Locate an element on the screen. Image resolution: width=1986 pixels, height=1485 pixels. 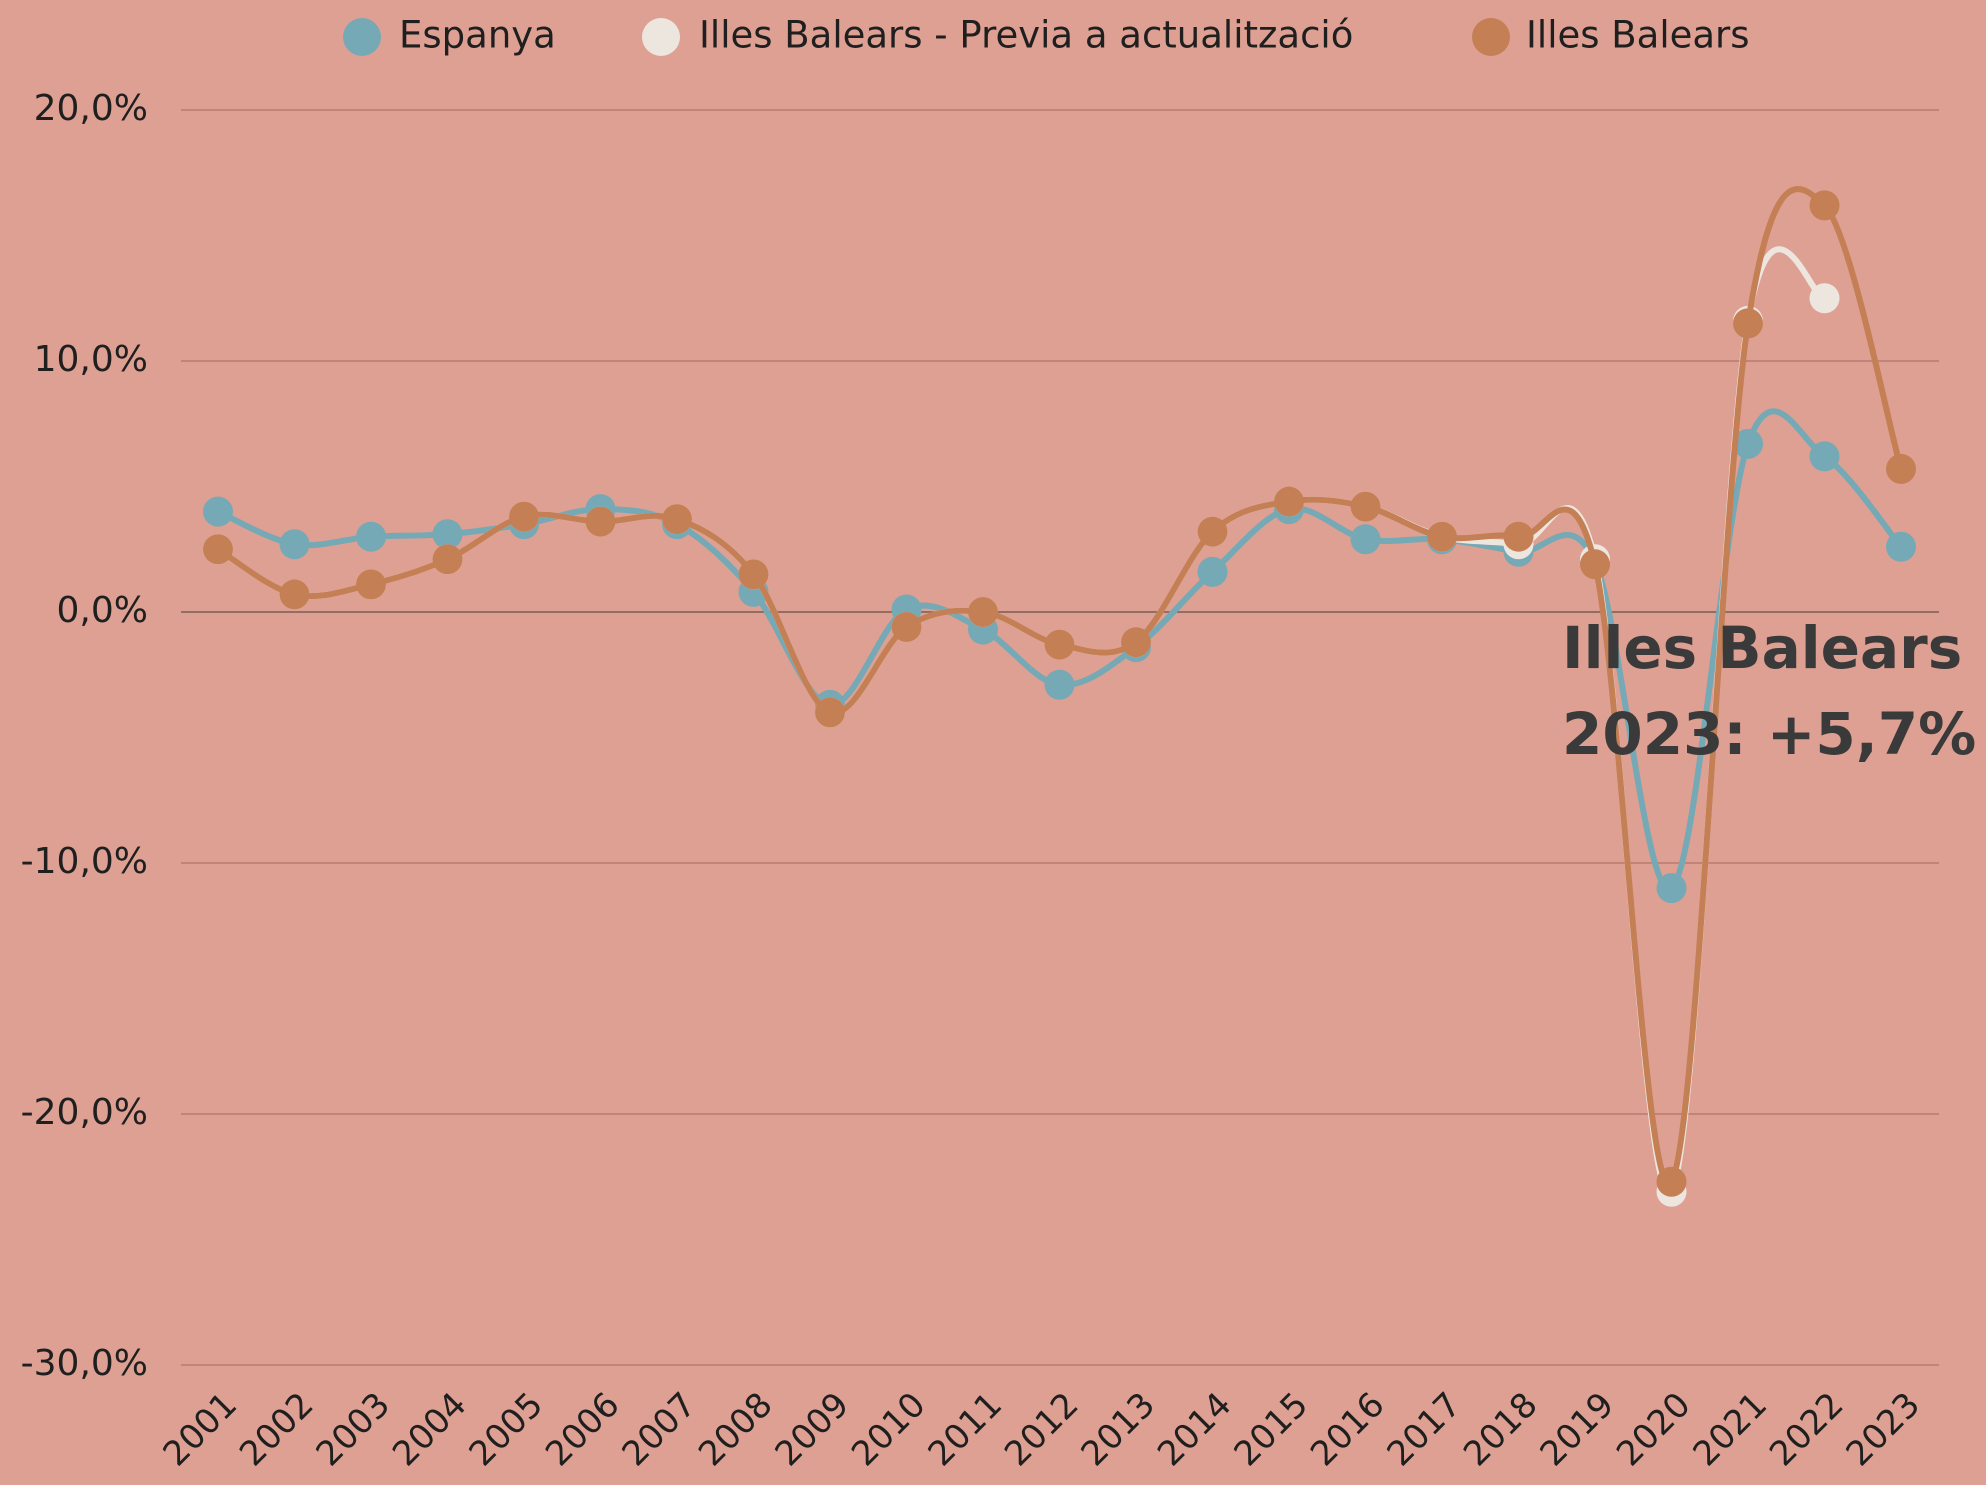
x-tick-label: 2003 is located at coordinates (353, 1429).